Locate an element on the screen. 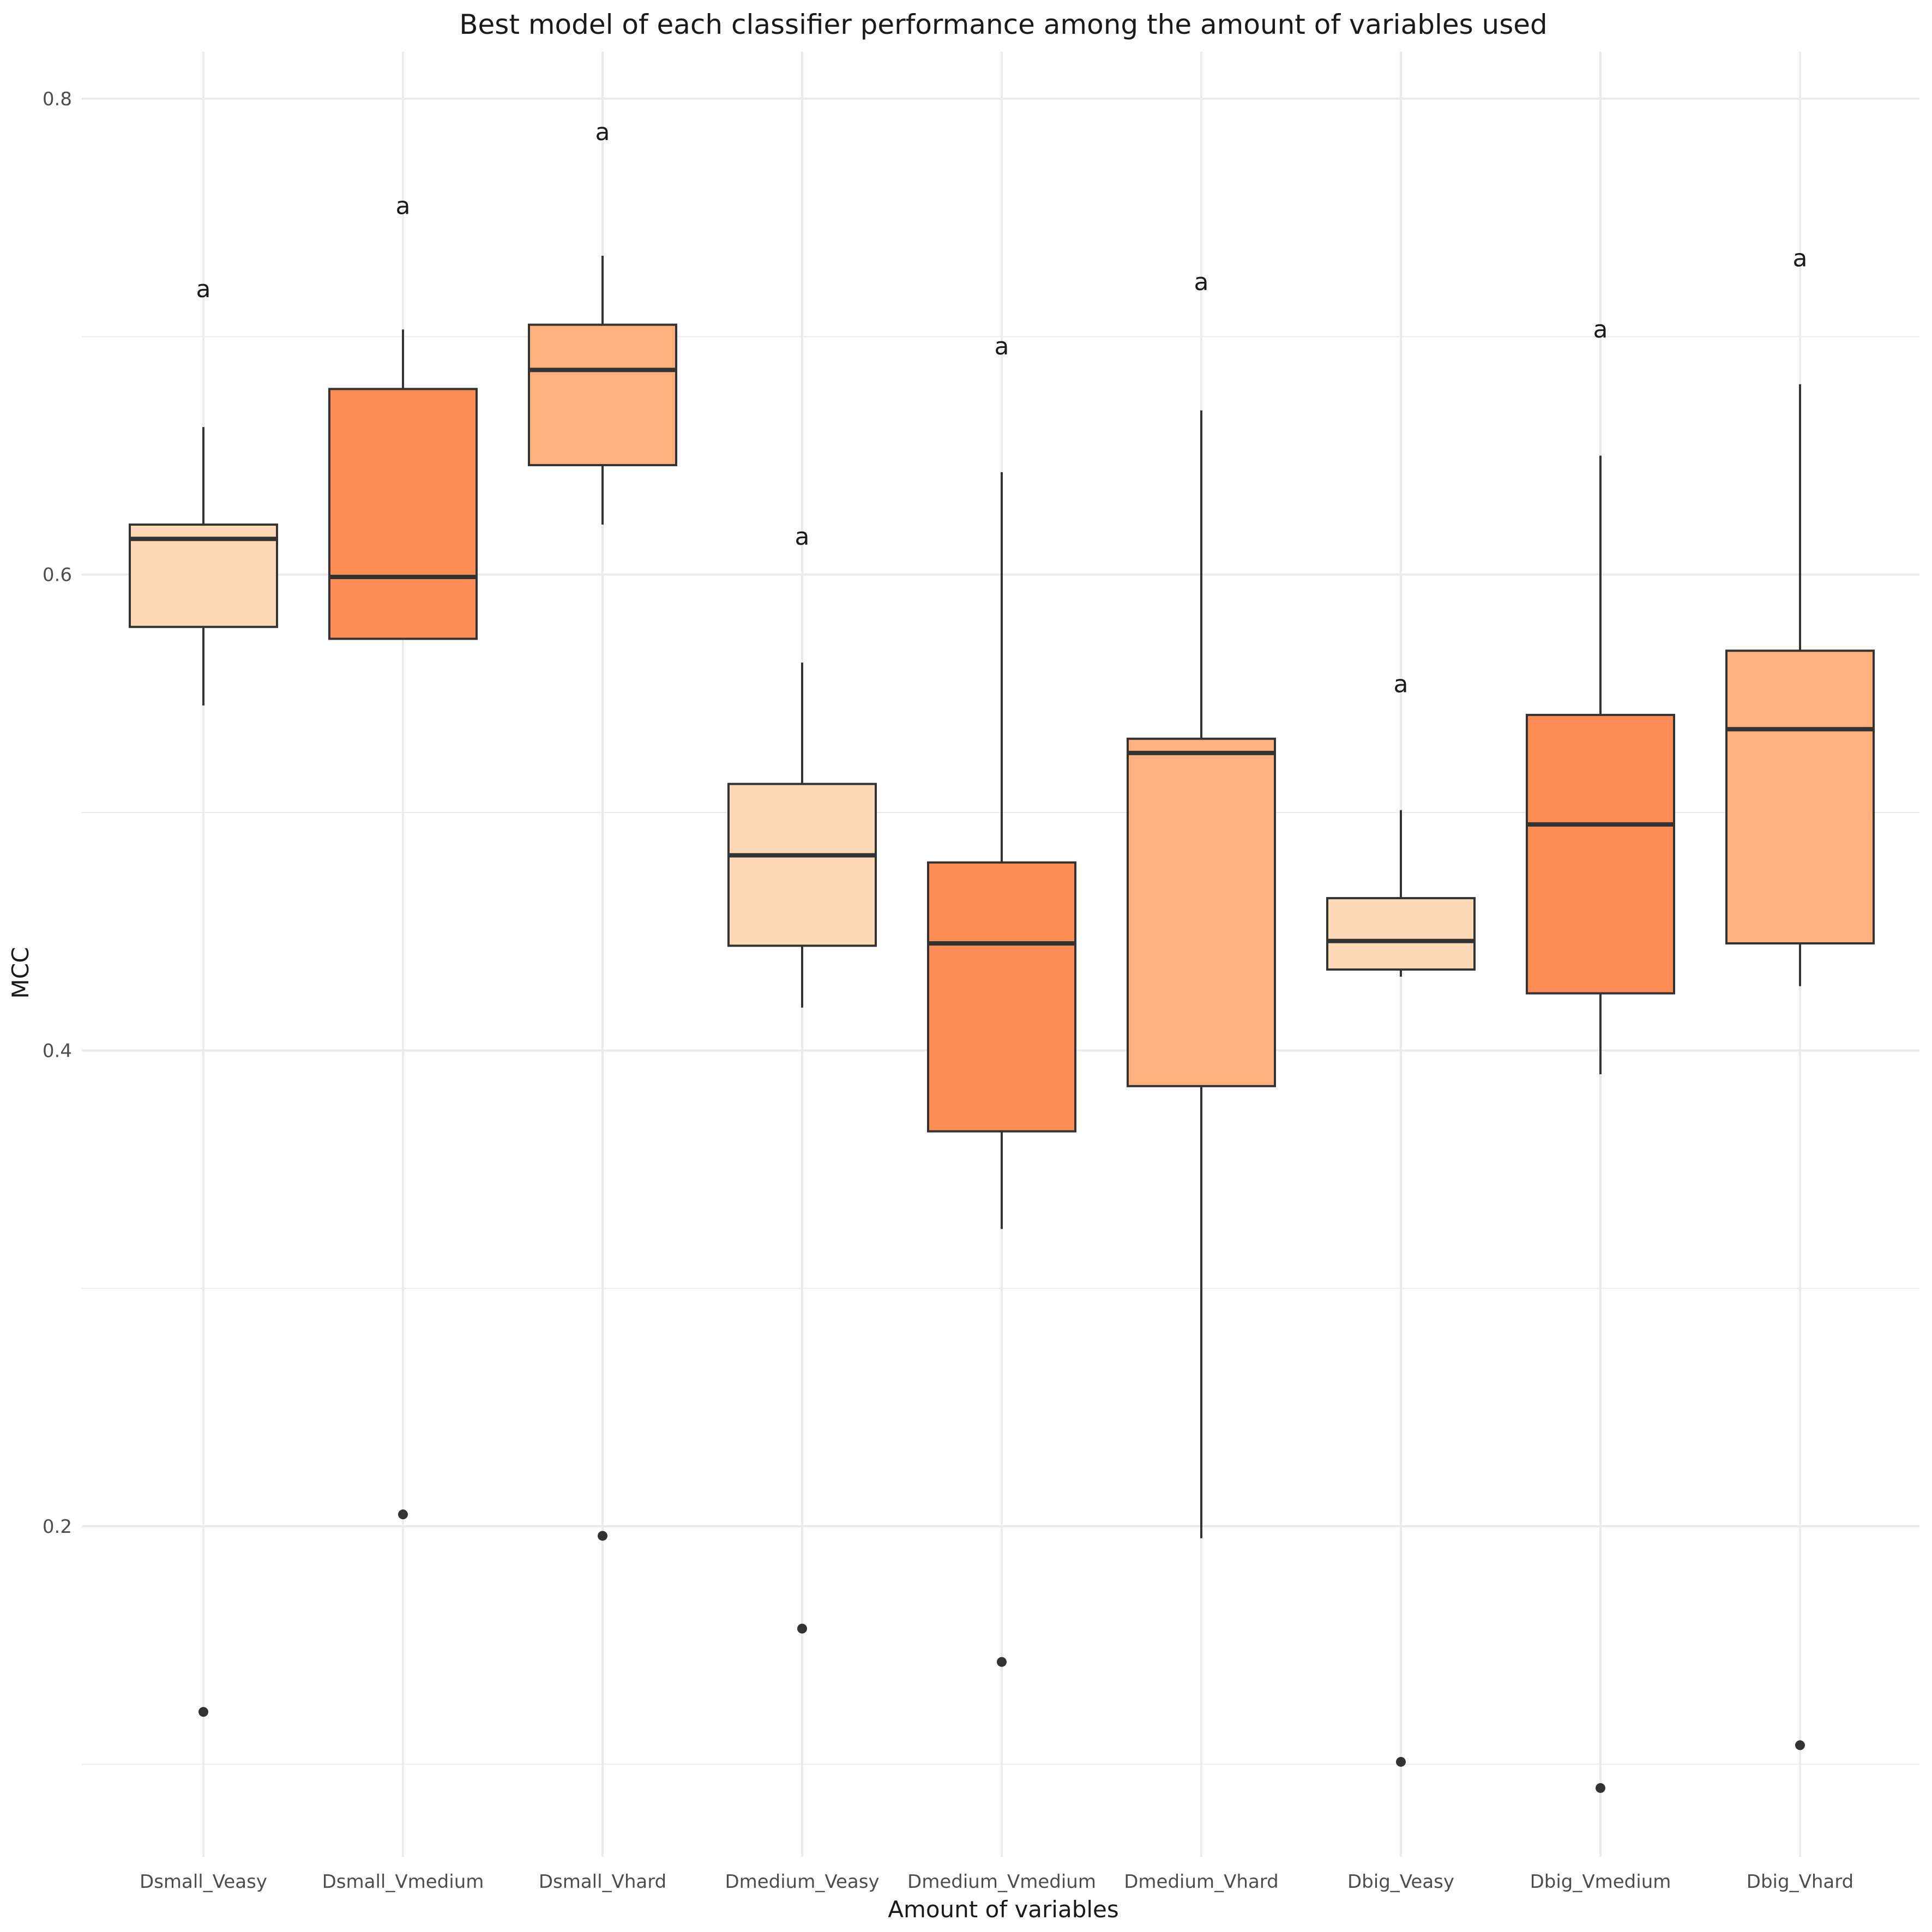  box-Dsmall_Vhard is located at coordinates (602, 898).